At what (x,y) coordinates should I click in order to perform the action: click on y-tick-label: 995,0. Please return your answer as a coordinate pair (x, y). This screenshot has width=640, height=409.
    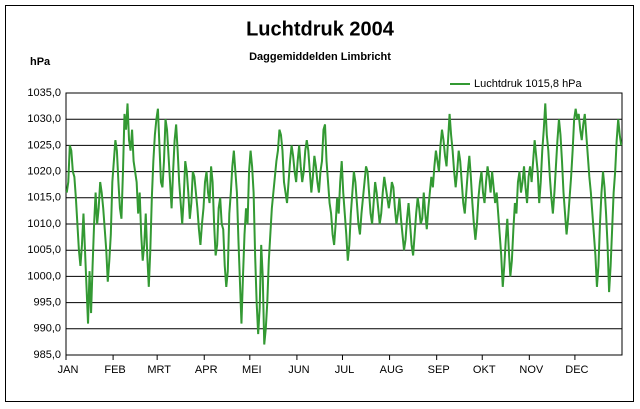
    Looking at the image, I should click on (47, 303).